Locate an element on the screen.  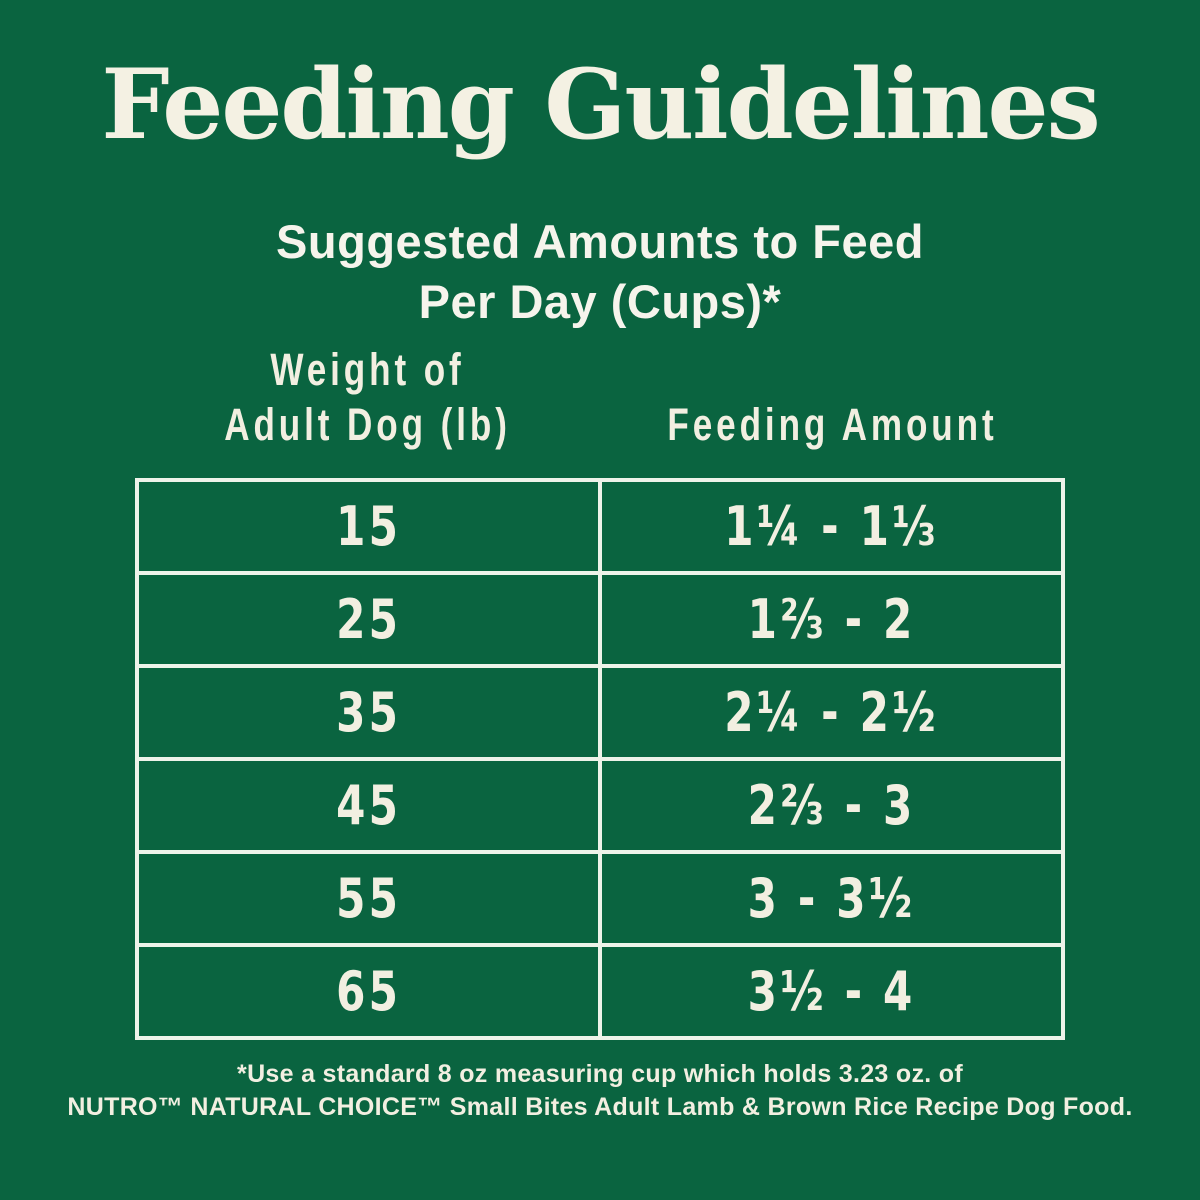
amount-cell: 3½ - 4 is located at coordinates (831, 991).